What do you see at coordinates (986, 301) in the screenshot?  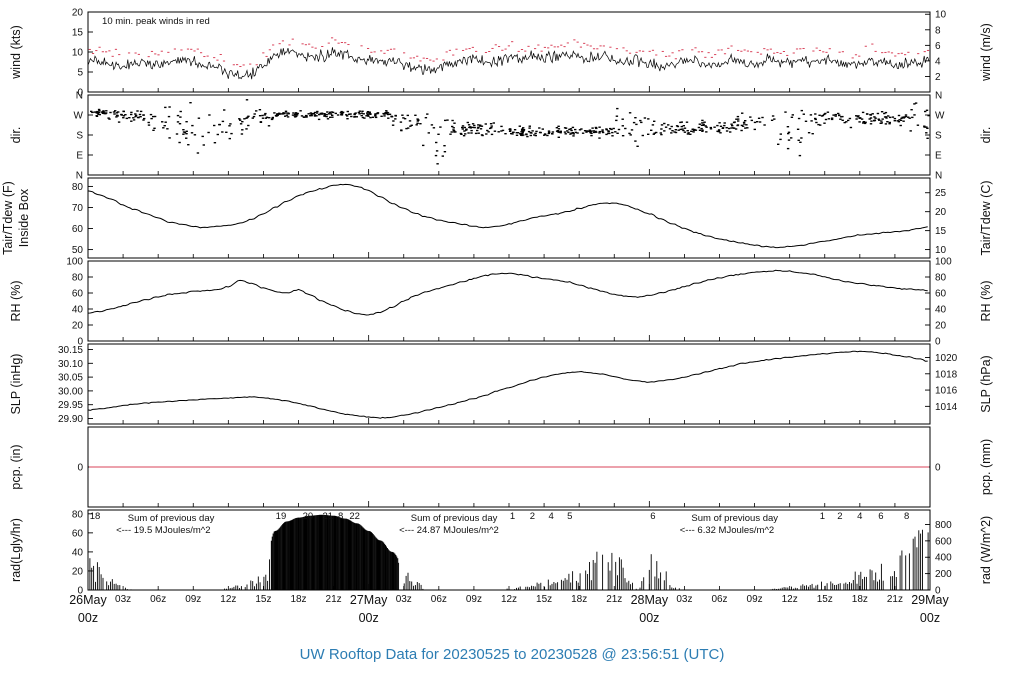 I see `axis-label-right-rh: RH (%)` at bounding box center [986, 301].